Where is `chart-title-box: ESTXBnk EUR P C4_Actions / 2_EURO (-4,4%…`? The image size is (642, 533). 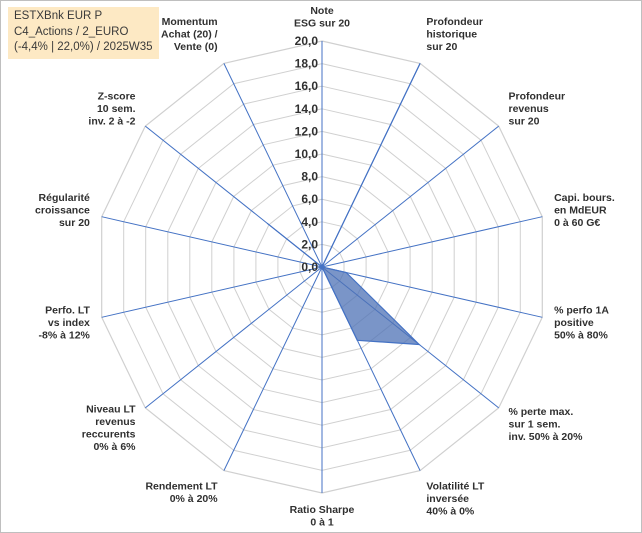 chart-title-box: ESTXBnk EUR P C4_Actions / 2_EURO (-4,4%… is located at coordinates (83, 33).